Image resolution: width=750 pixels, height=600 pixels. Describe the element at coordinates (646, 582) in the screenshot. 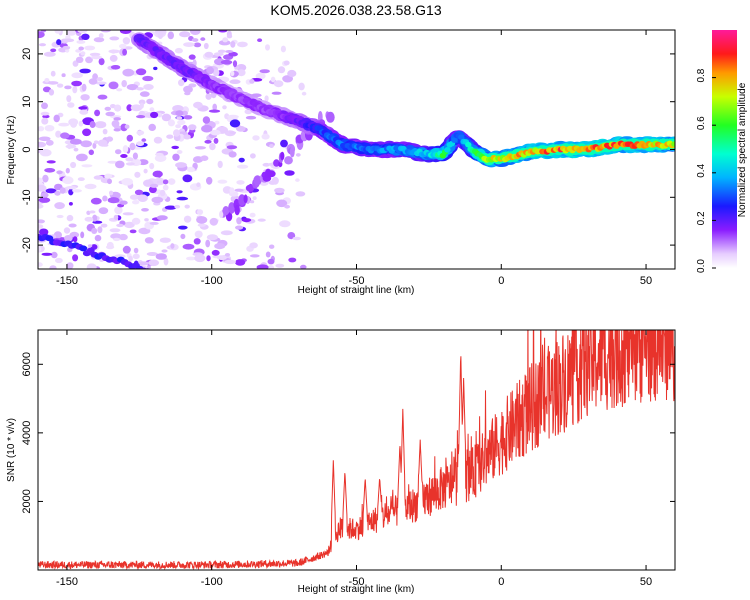

I see `snr-xtick-label: 50` at that location.